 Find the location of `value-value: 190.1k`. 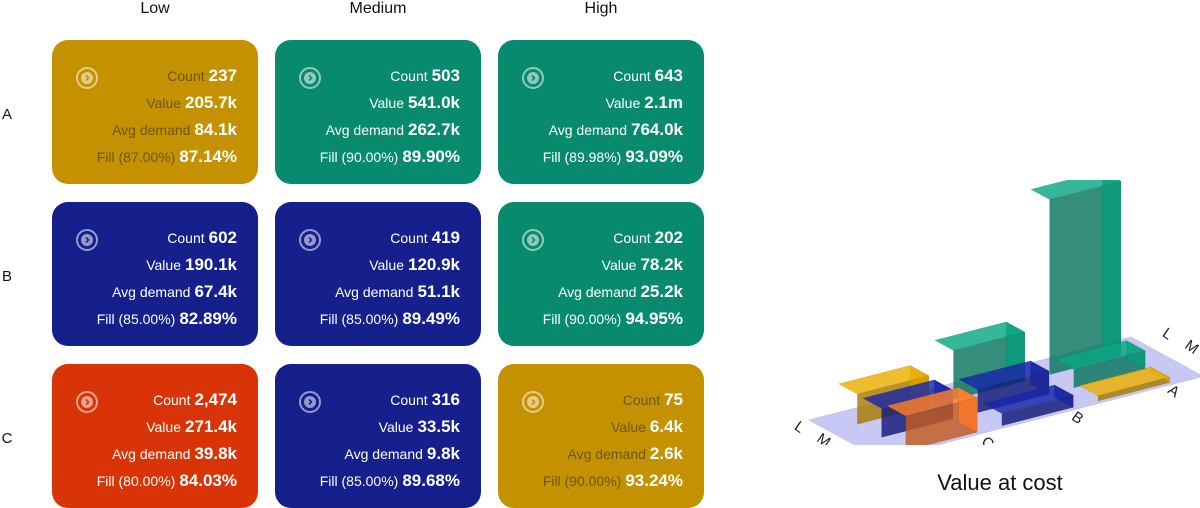

value-value: 190.1k is located at coordinates (211, 264).